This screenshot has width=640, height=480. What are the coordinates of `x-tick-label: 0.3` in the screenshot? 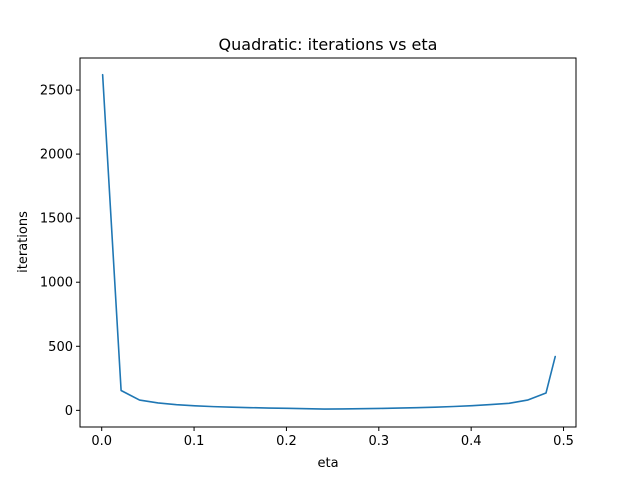 It's located at (378, 441).